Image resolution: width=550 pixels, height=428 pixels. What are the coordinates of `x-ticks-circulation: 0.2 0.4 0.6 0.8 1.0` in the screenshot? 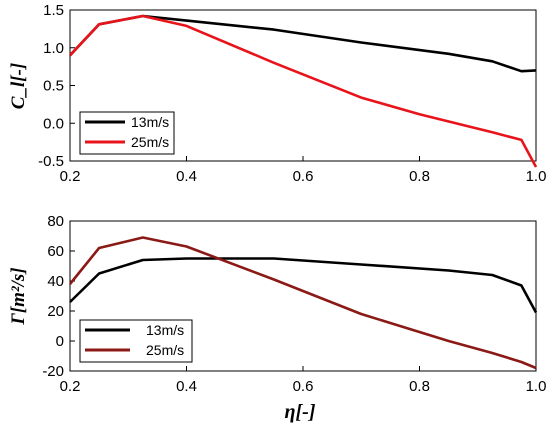 It's located at (303, 380).